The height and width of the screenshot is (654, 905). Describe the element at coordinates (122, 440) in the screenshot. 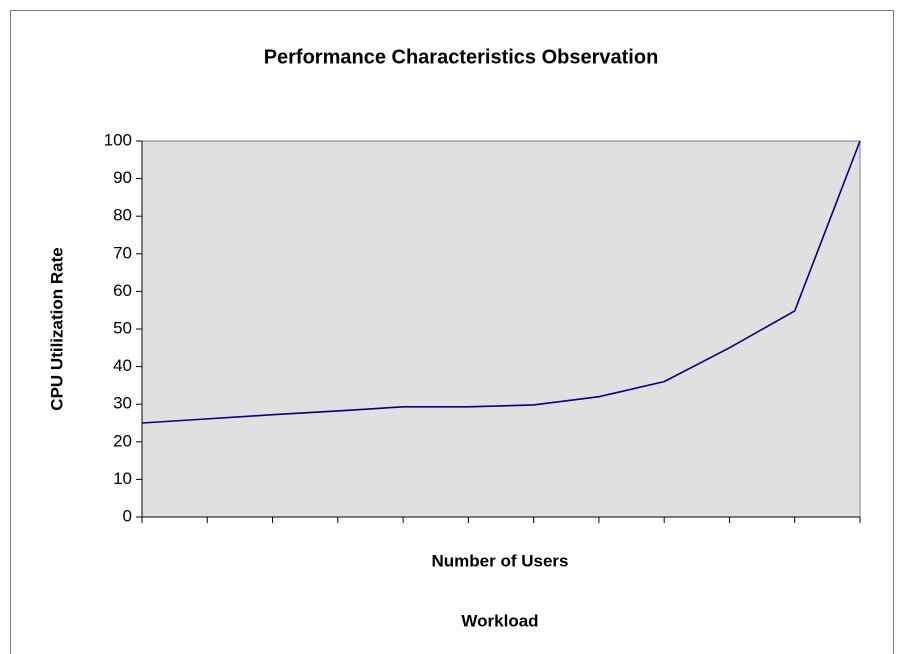

I see `y-tick-label: 20` at that location.